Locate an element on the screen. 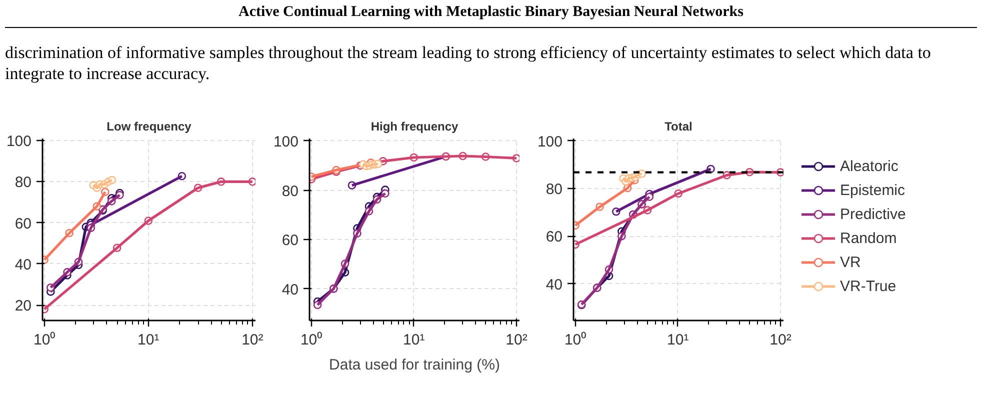 This screenshot has height=397, width=985. text: discrimination of informative samples throughout the stream leading to strong efficiency of uncertainty estimates to select which data to integrate to increase accuracy. is located at coordinates (468, 63).